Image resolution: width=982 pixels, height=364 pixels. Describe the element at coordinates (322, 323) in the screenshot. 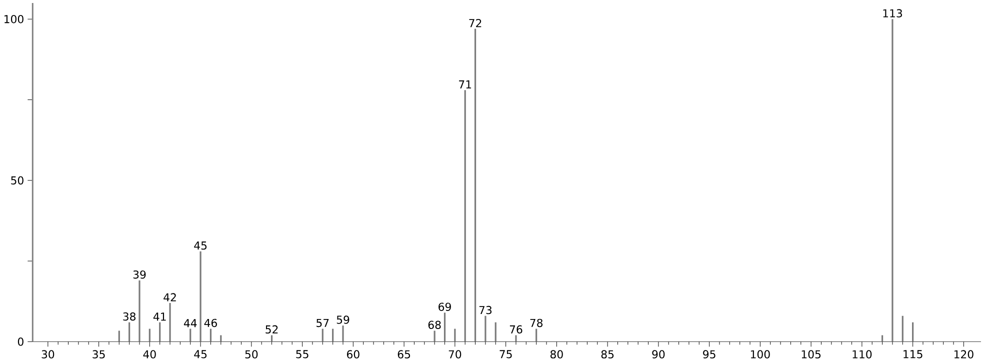

I see `annotation: 57` at that location.